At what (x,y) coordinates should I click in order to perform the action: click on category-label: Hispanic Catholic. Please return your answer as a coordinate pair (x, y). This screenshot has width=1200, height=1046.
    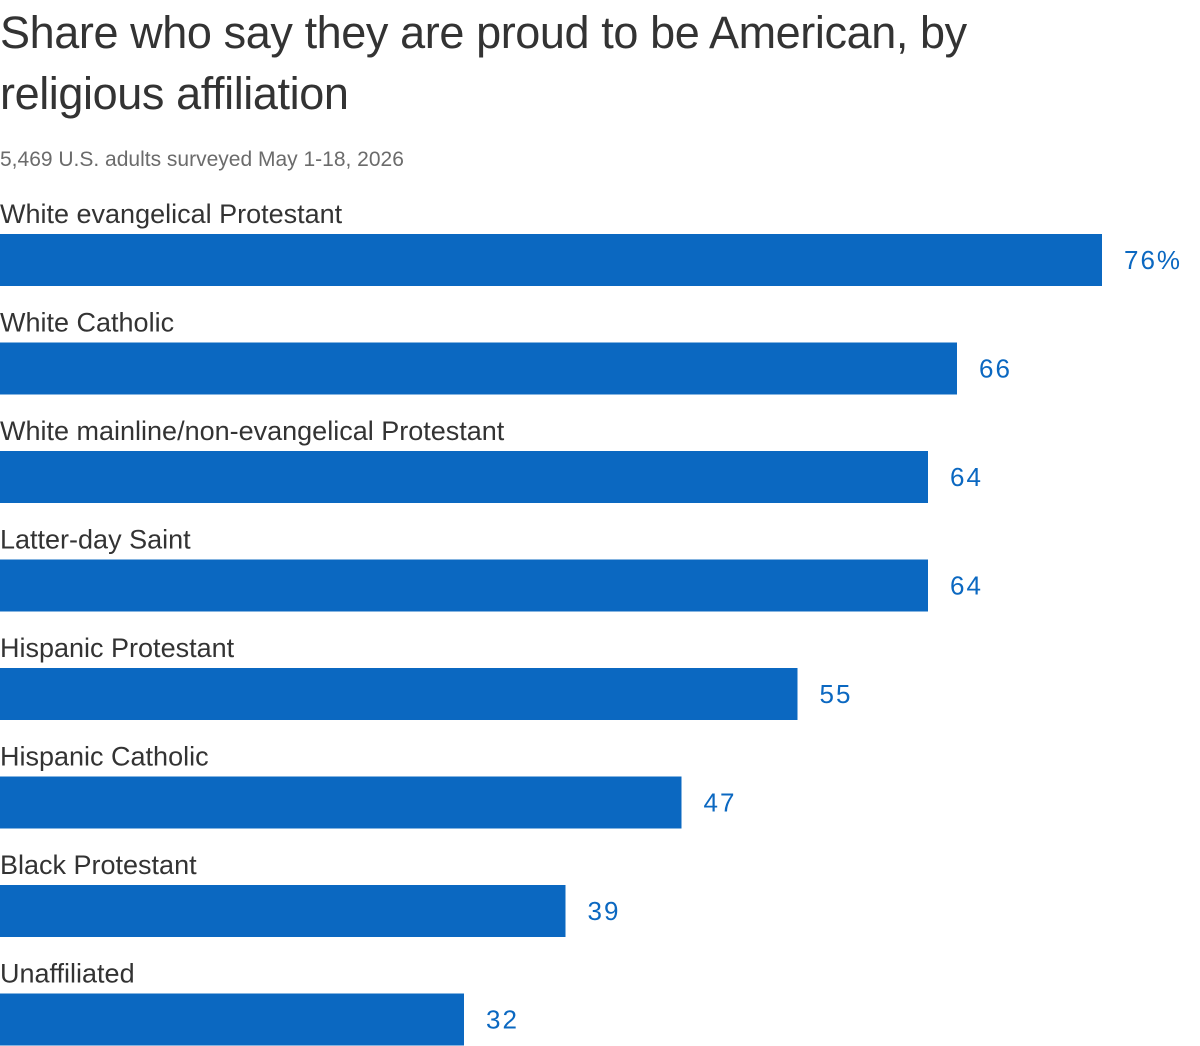
    Looking at the image, I should click on (104, 757).